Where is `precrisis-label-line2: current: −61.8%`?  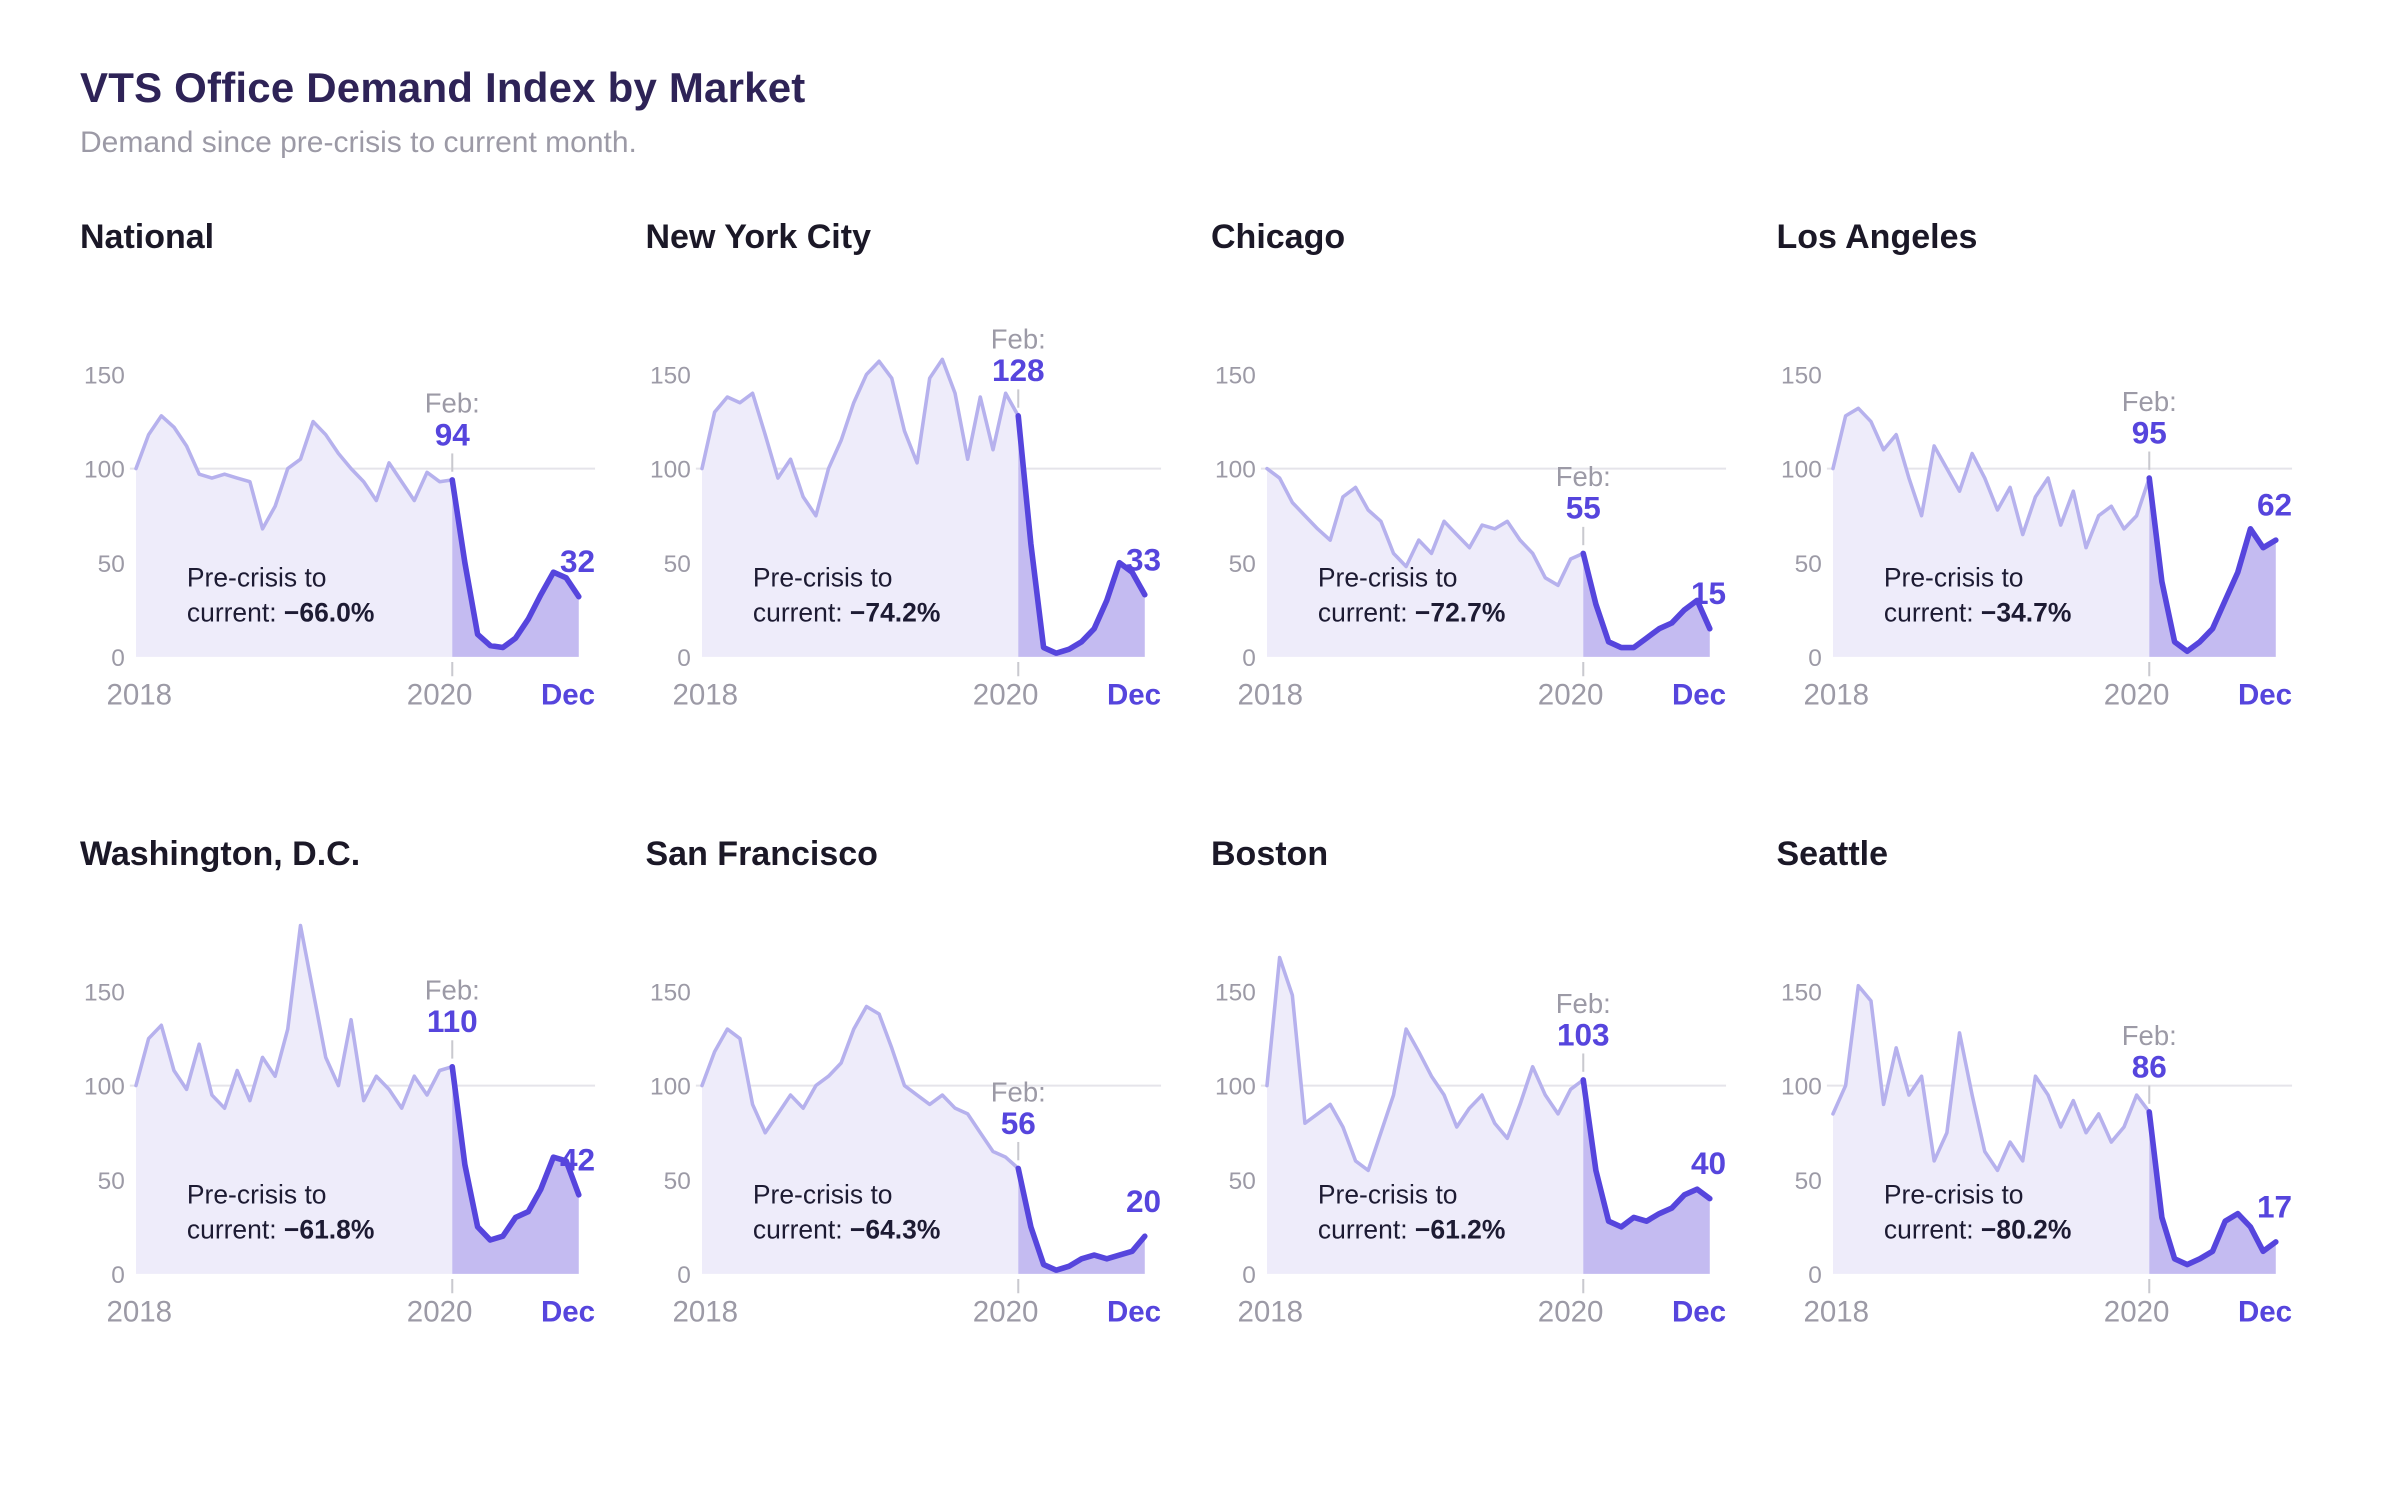
precrisis-label-line2: current: −61.8% is located at coordinates (280, 1230).